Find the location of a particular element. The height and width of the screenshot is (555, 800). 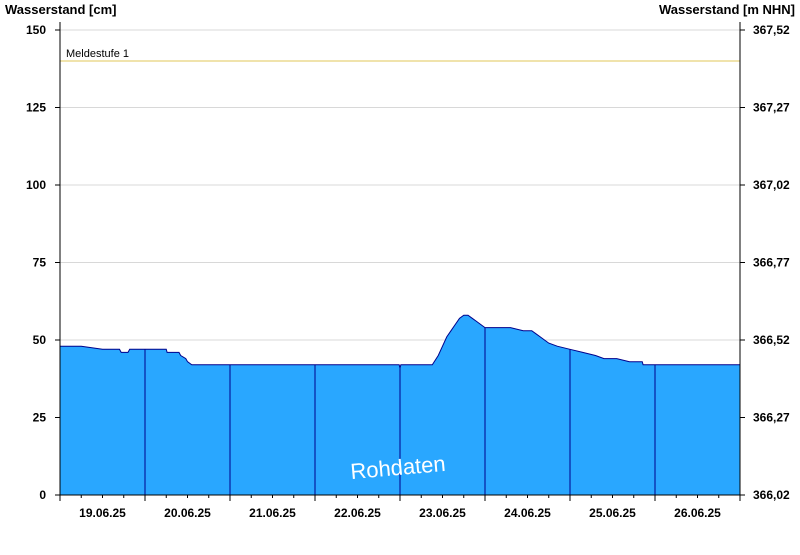

right-tick-label: 367,27 is located at coordinates (771, 108).